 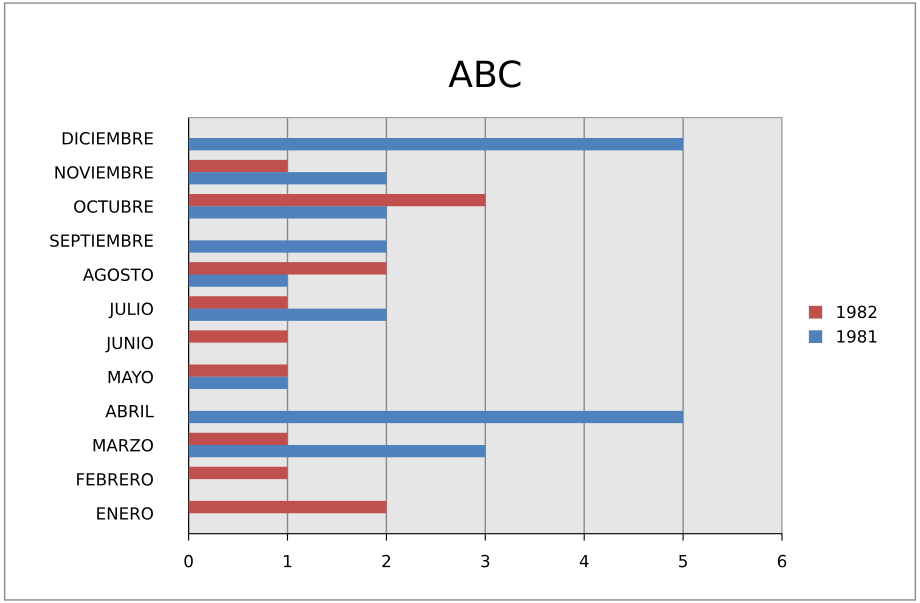 What do you see at coordinates (130, 377) in the screenshot?
I see `y-tick-label: MAYO` at bounding box center [130, 377].